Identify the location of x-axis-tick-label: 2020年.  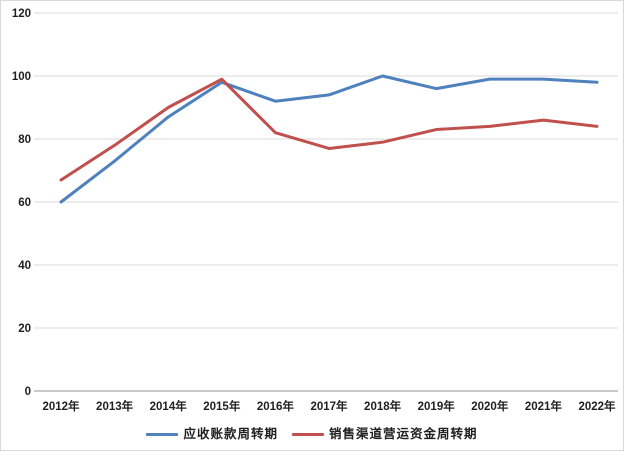
(490, 406).